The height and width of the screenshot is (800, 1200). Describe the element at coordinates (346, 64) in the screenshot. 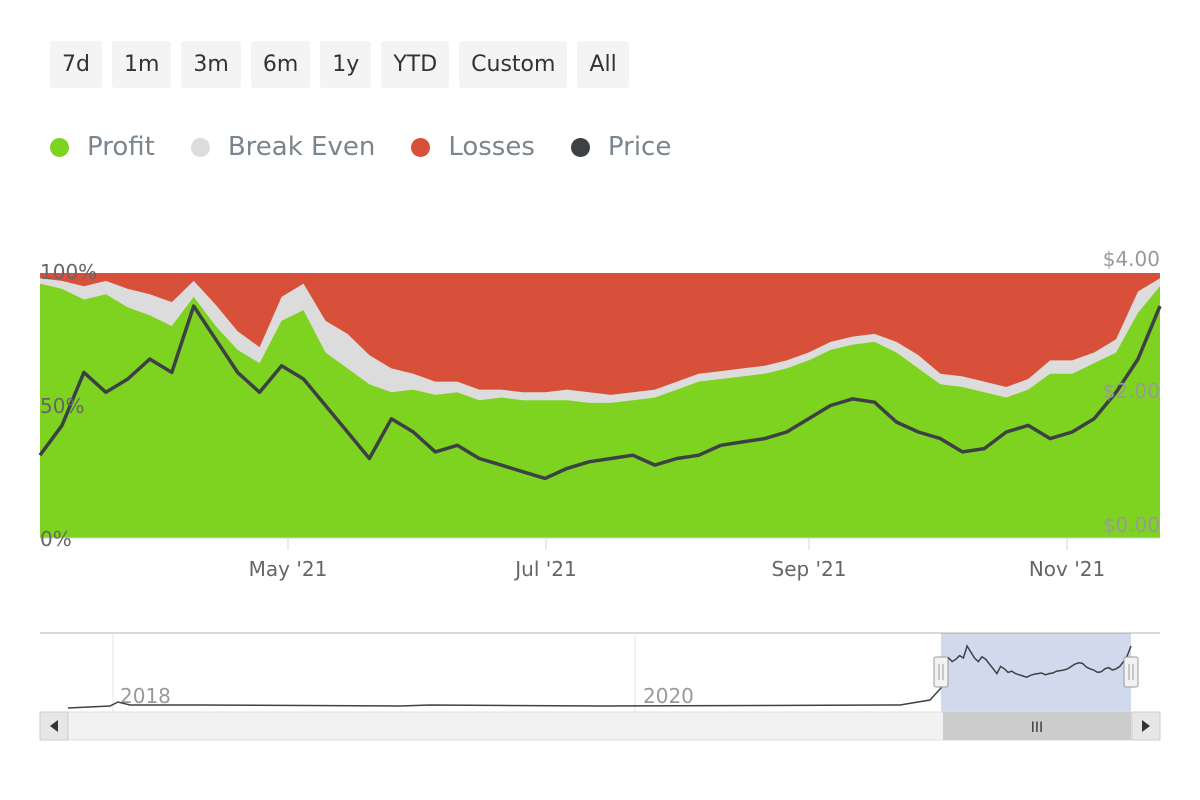

I see `range-button-1y: 1y` at that location.